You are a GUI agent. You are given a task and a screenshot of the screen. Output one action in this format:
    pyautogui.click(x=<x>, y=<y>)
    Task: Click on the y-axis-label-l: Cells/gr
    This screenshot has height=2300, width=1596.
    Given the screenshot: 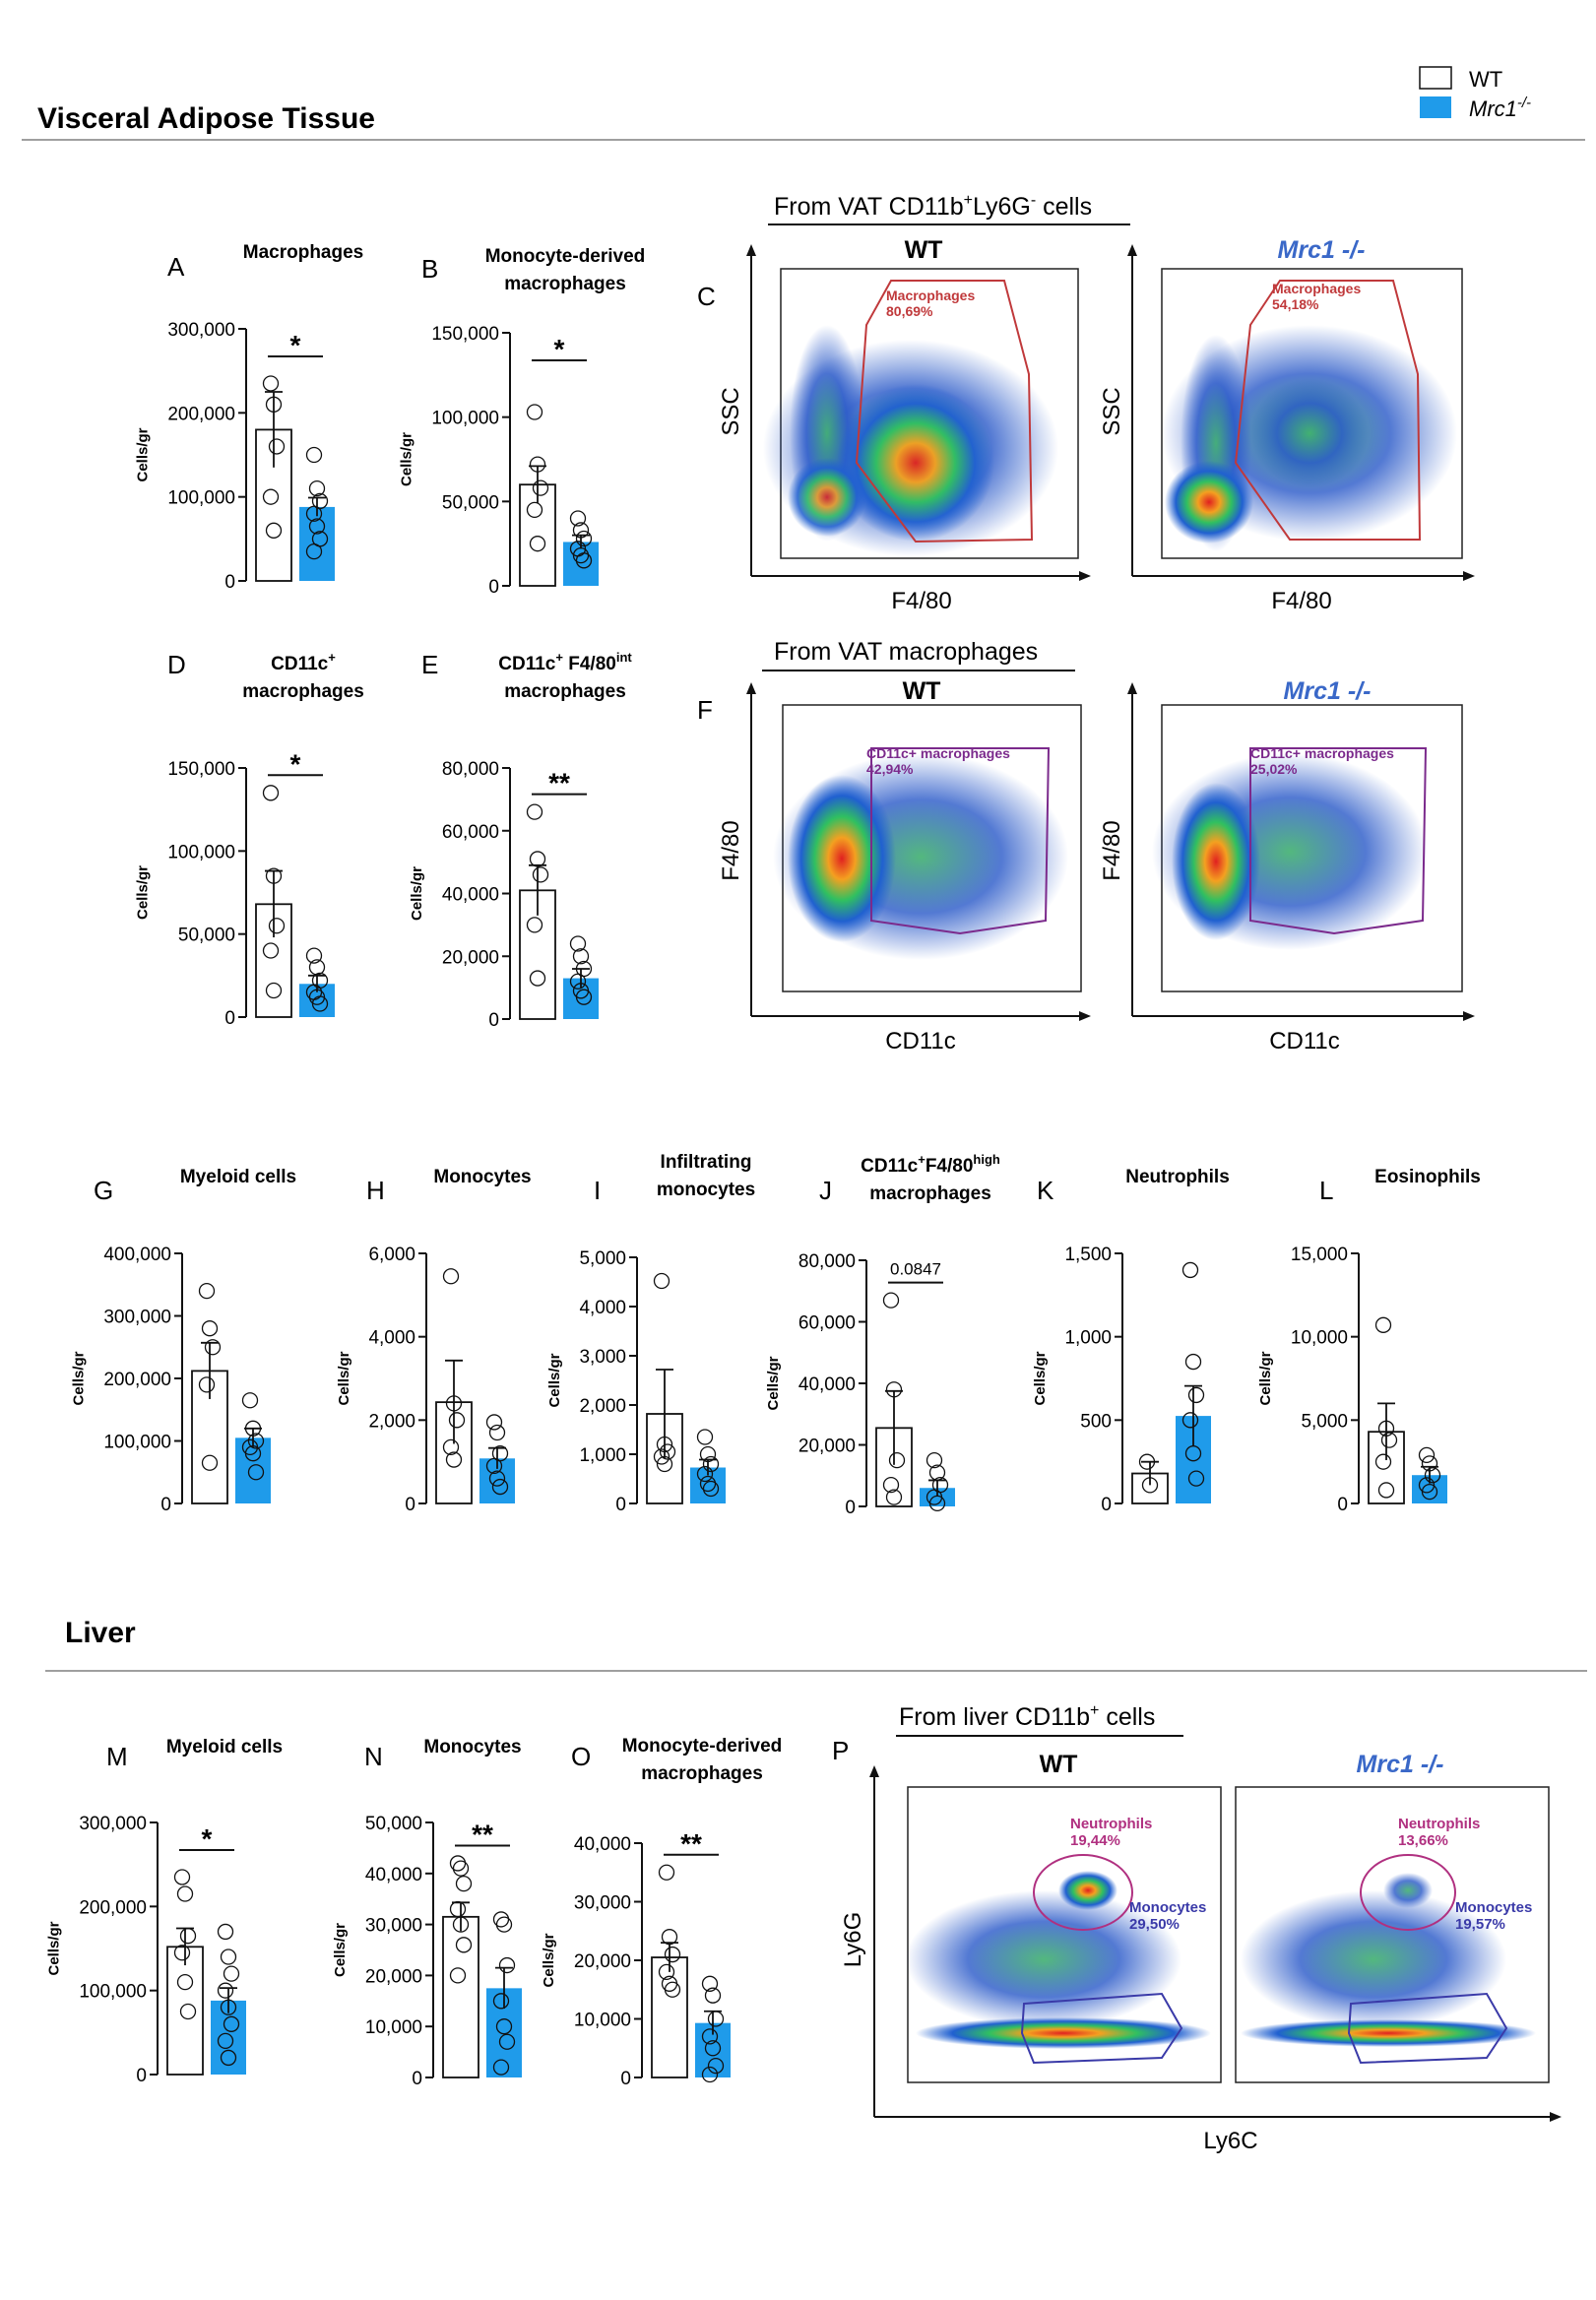 What is the action you would take?
    pyautogui.click(x=1265, y=1378)
    